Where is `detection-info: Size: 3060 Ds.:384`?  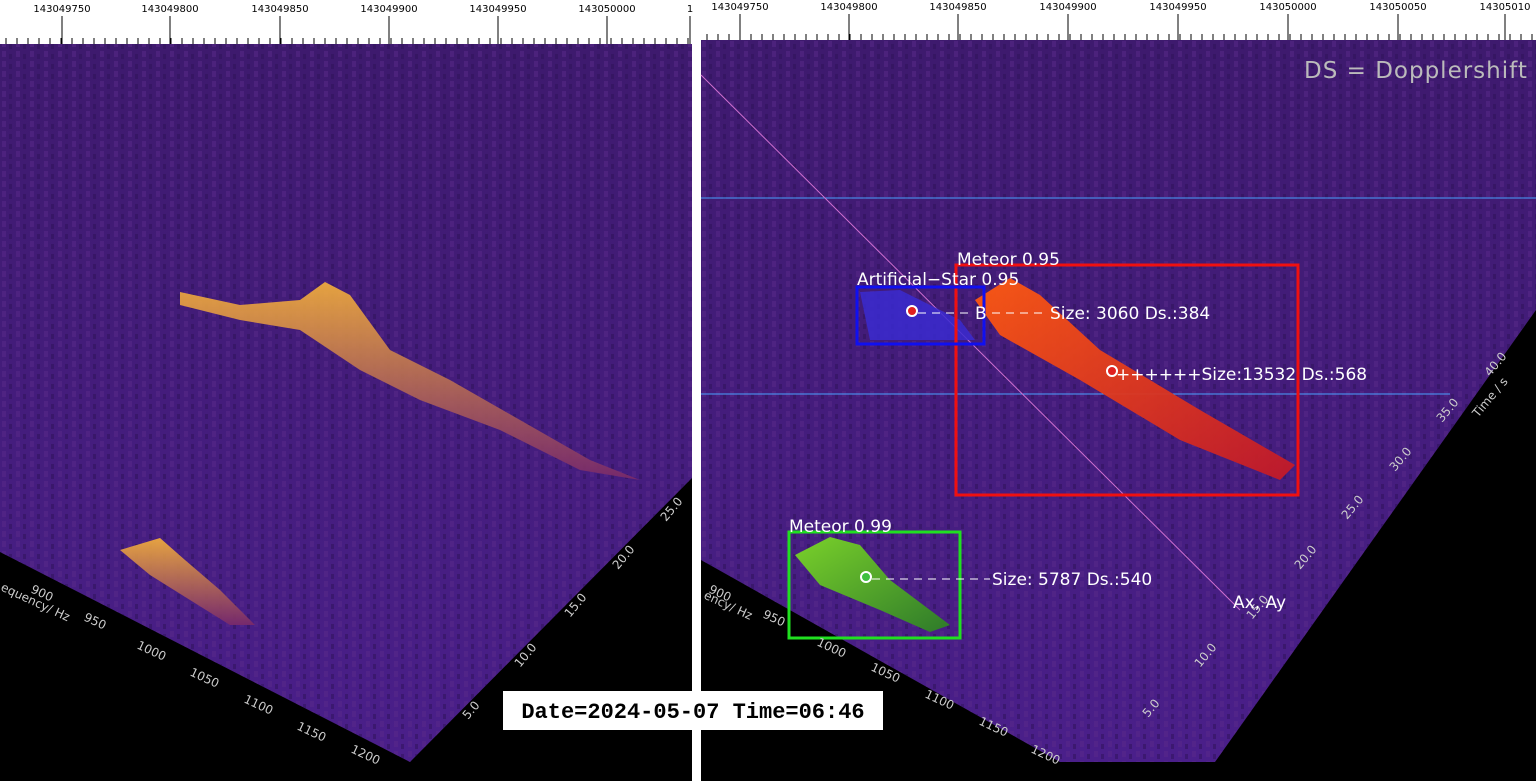 detection-info: Size: 3060 Ds.:384 is located at coordinates (1130, 314).